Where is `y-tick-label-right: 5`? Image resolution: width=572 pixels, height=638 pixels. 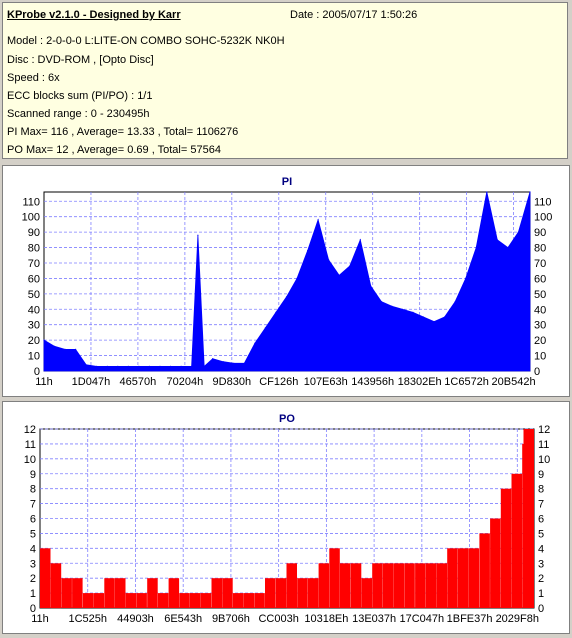 y-tick-label-right: 5 is located at coordinates (541, 534).